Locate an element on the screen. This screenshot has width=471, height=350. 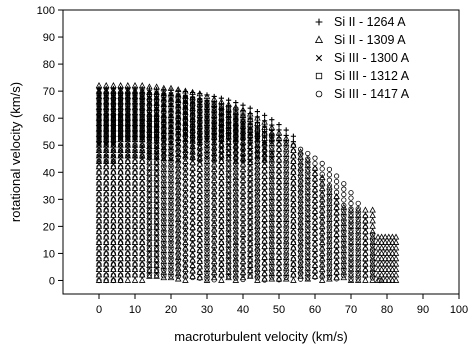
y-tick-label: 90 is located at coordinates (49, 38).